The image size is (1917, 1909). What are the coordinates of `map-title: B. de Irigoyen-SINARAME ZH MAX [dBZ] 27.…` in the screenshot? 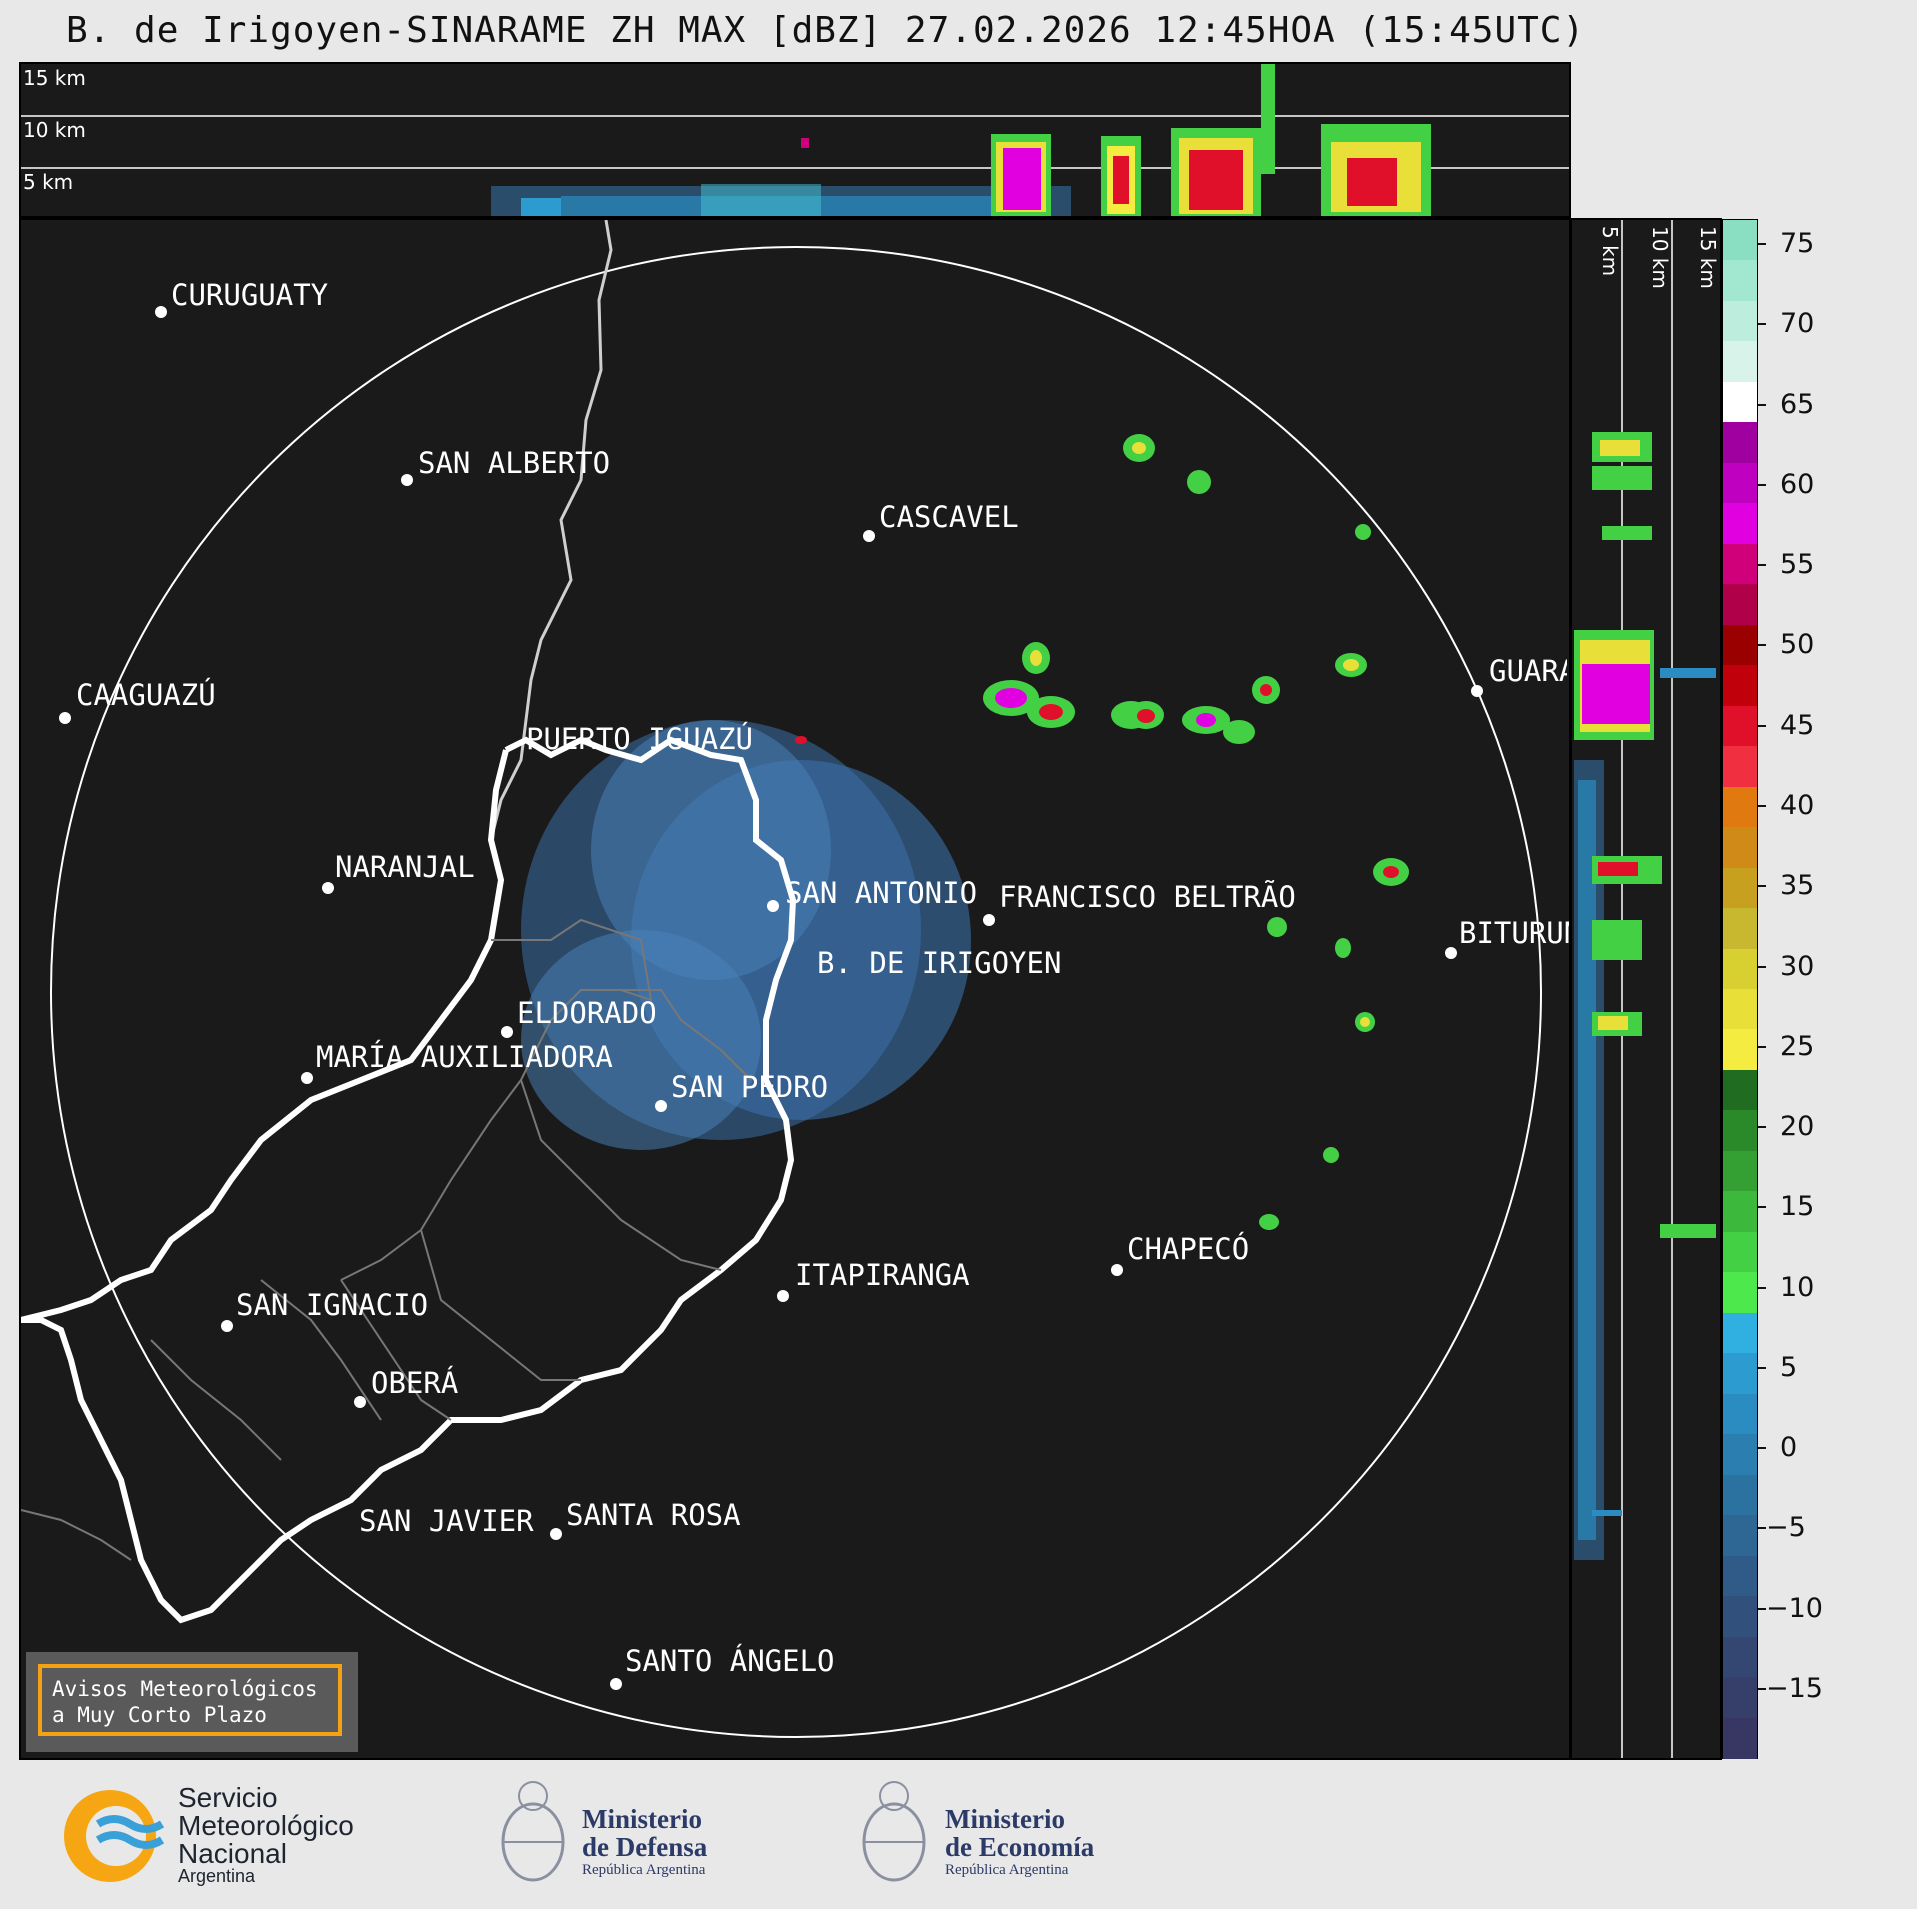 It's located at (826, 30).